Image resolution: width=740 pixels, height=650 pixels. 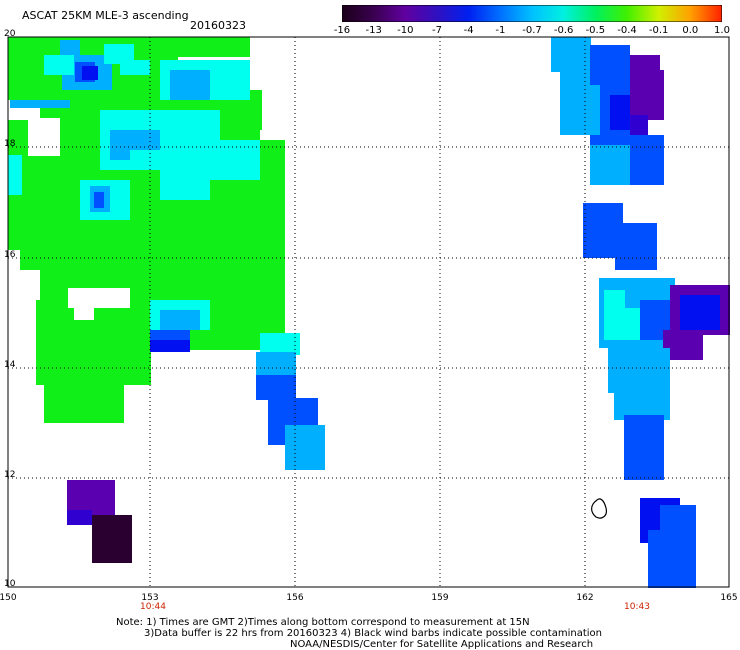 I want to click on color-scale-label: -0.7, so click(x=532, y=30).